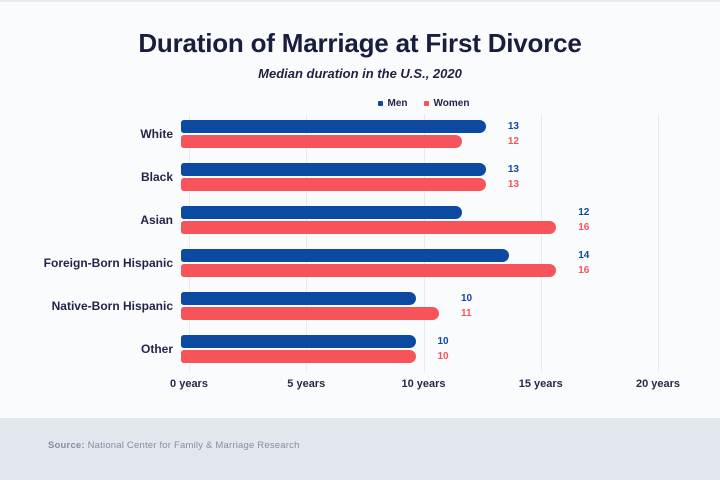  What do you see at coordinates (360, 43) in the screenshot?
I see `chart-title: Duration of Marriage at First Divorce` at bounding box center [360, 43].